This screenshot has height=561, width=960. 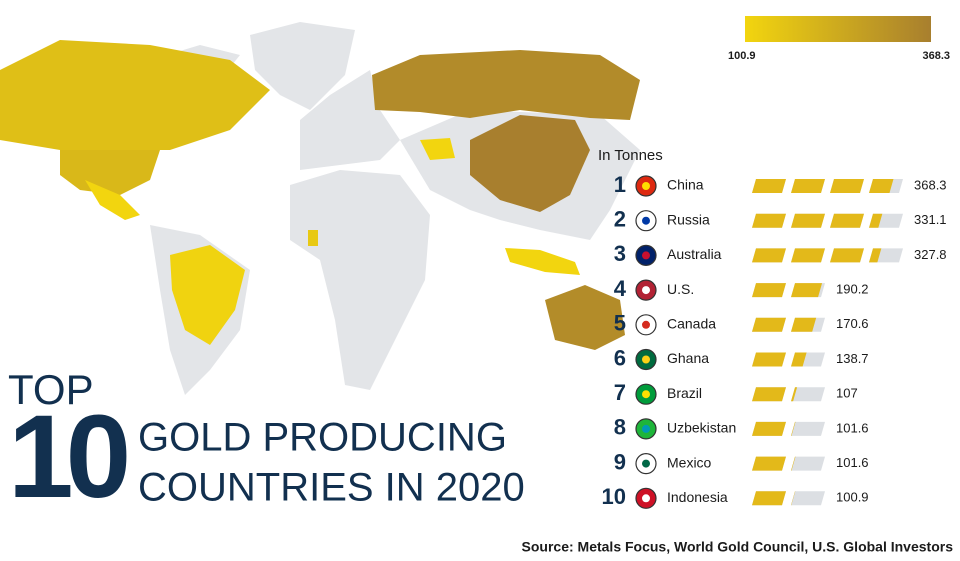 I want to click on legend-min: 100.9, so click(x=742, y=56).